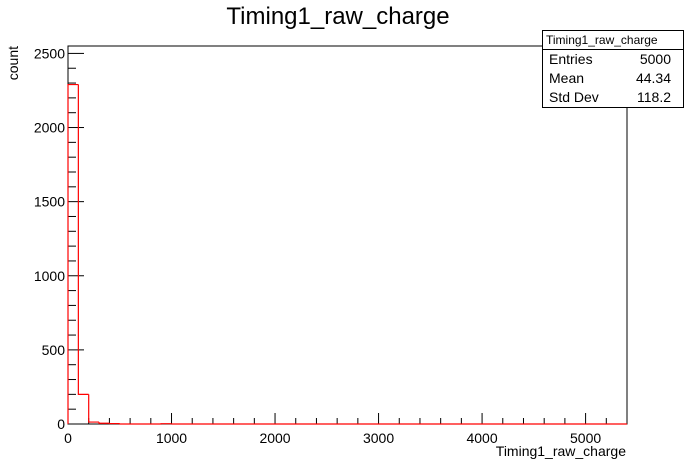 The height and width of the screenshot is (472, 696). Describe the element at coordinates (49, 128) in the screenshot. I see `y-tick-label: 2000` at that location.